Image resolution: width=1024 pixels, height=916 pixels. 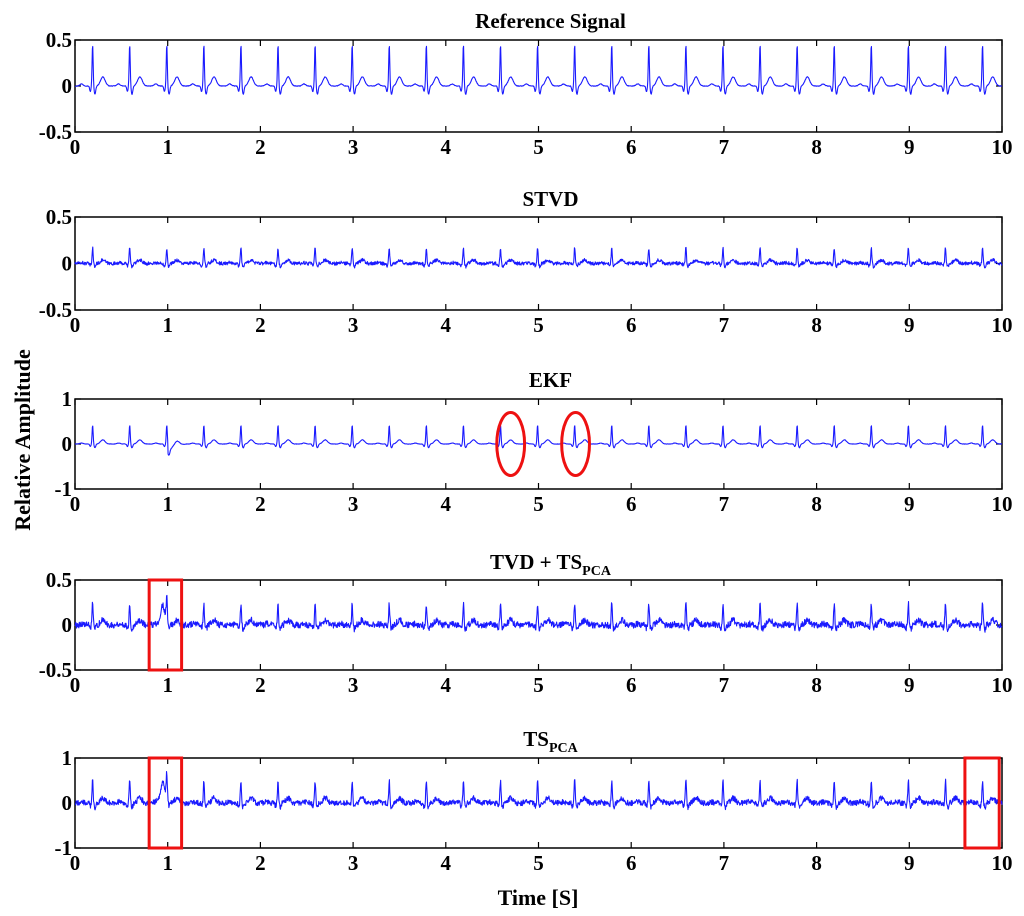 What do you see at coordinates (536, 739) in the screenshot?
I see `chart-title-main: TS` at bounding box center [536, 739].